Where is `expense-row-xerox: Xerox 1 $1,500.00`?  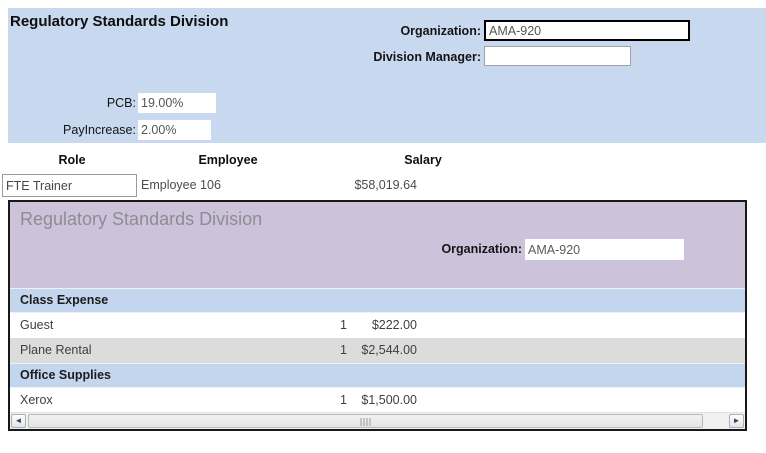
expense-row-xerox: Xerox 1 $1,500.00 is located at coordinates (377, 400).